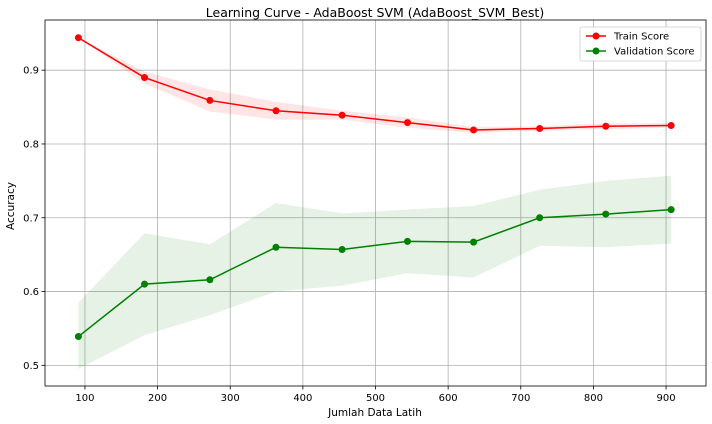  Describe the element at coordinates (666, 398) in the screenshot. I see `x-tick-label: 900` at that location.